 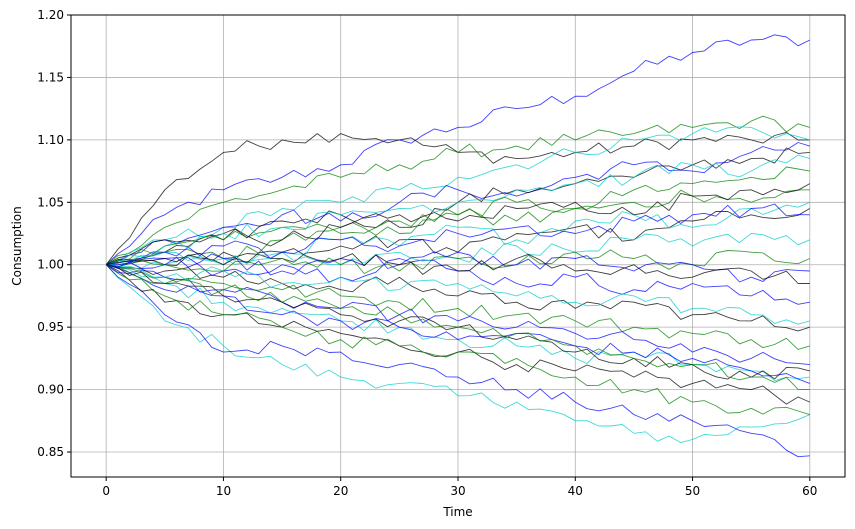 I want to click on y-axis-label: Consumption, so click(x=17, y=245).